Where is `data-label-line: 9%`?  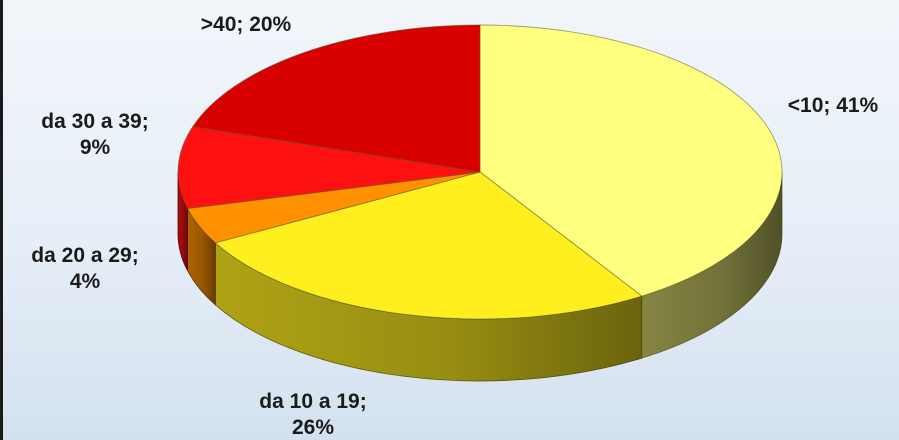 data-label-line: 9% is located at coordinates (95, 147).